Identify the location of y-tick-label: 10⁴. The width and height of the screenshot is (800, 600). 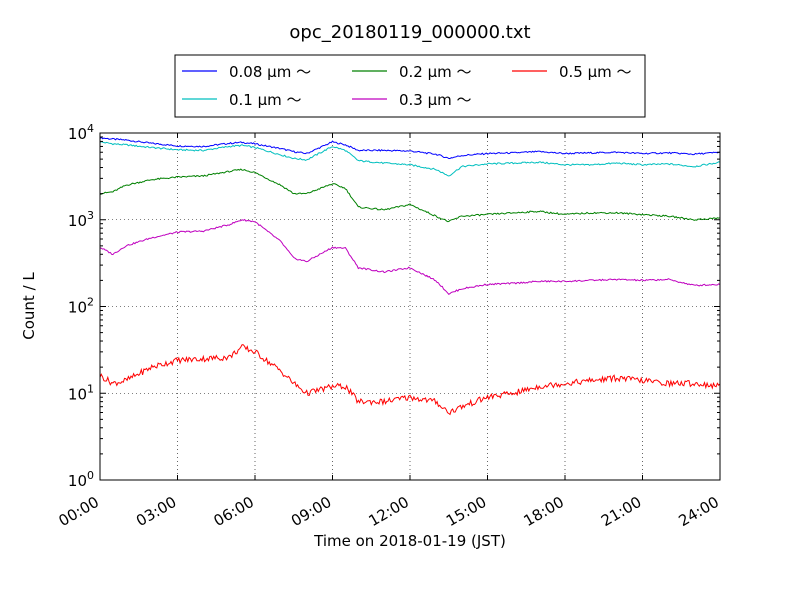
(81, 132).